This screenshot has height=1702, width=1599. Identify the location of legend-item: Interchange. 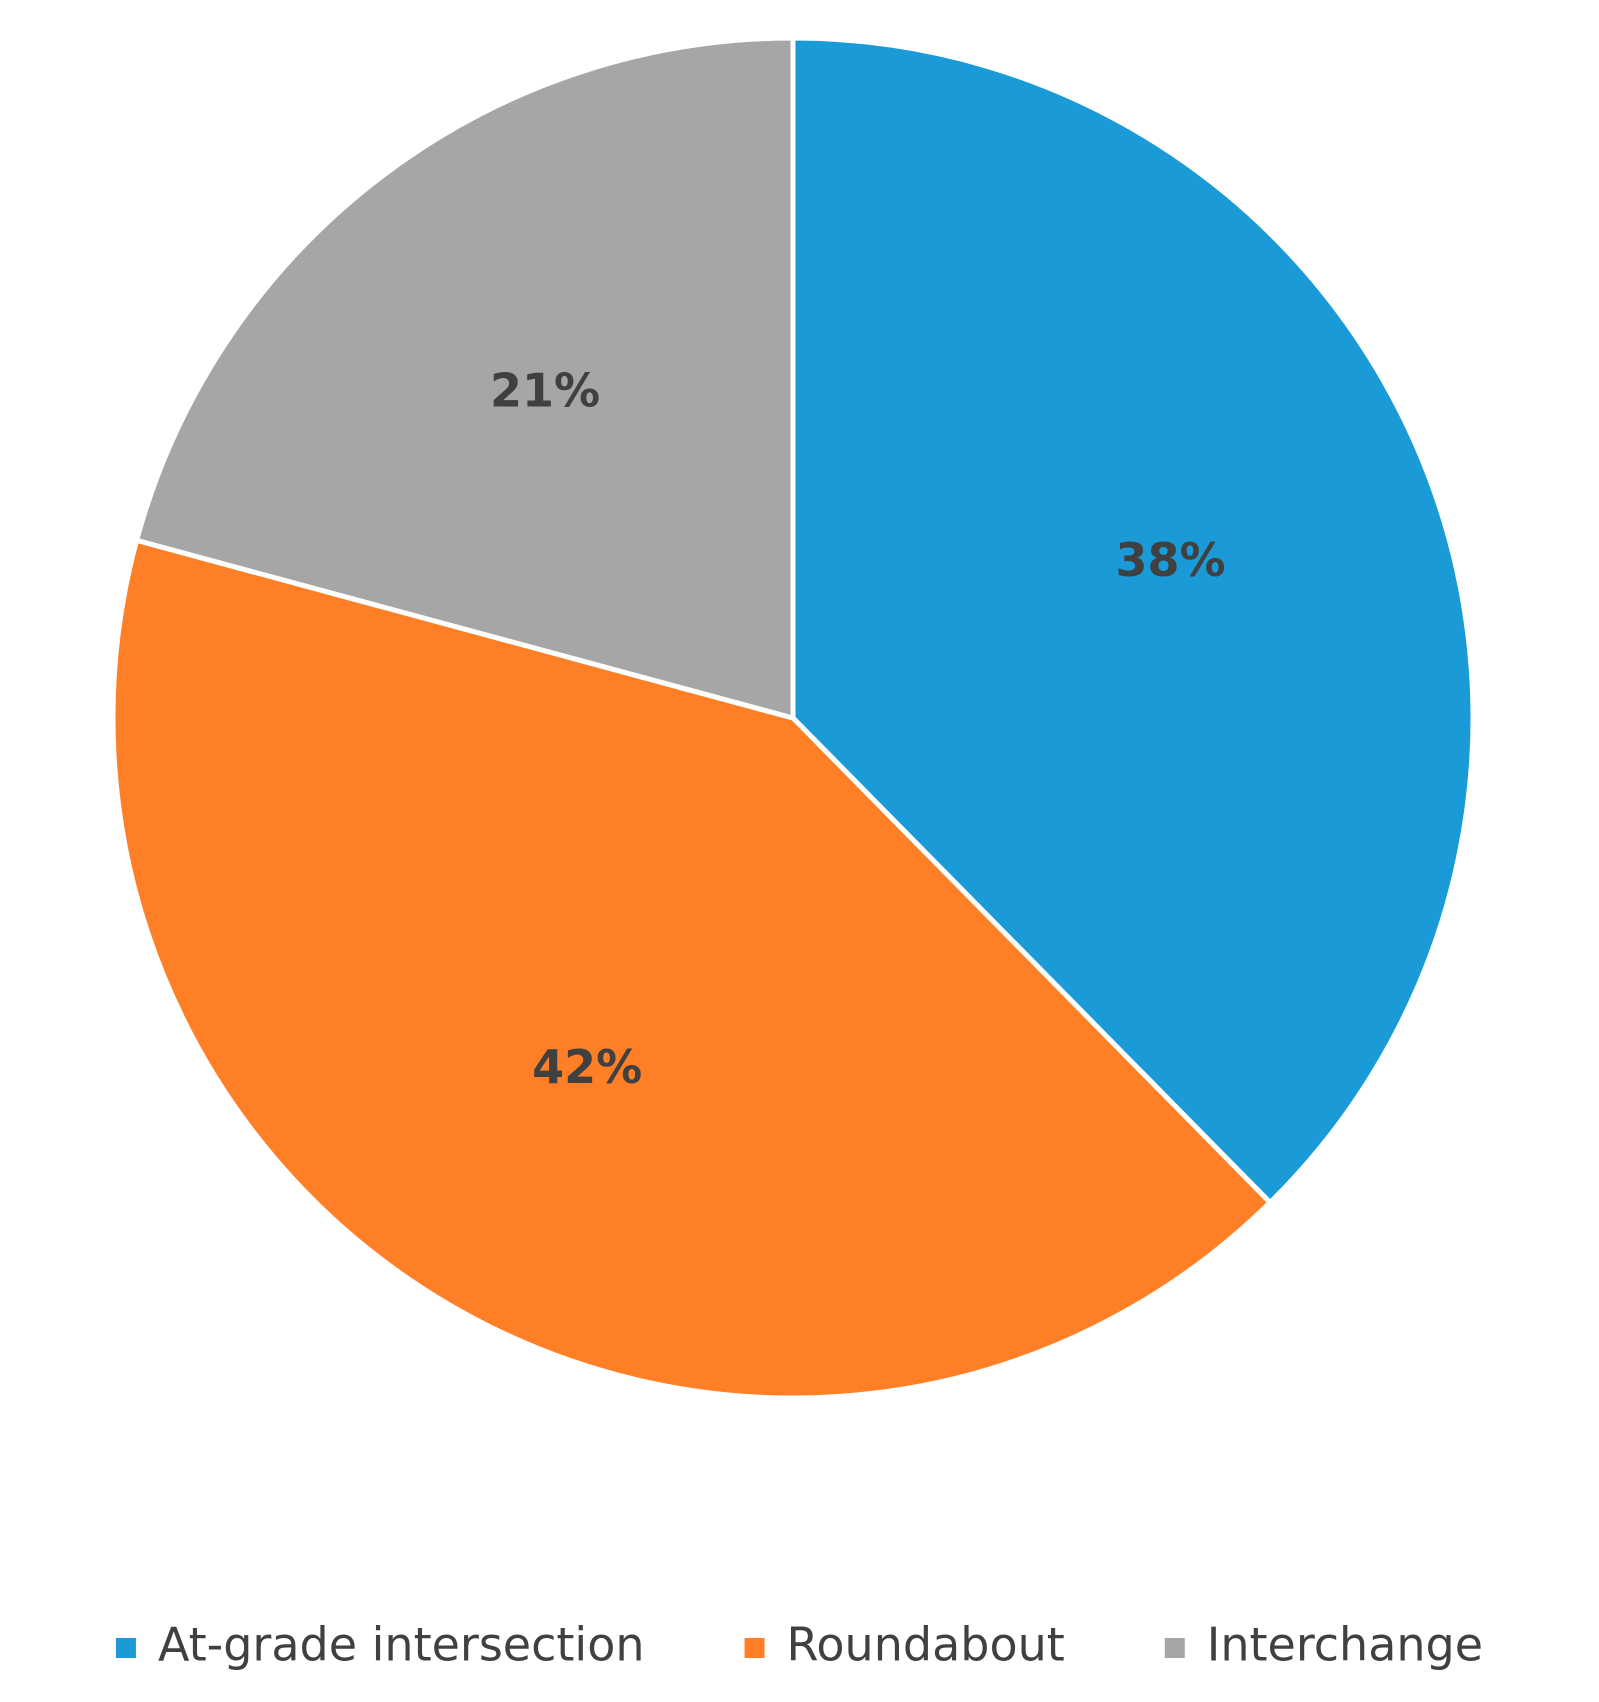
(1323, 1645).